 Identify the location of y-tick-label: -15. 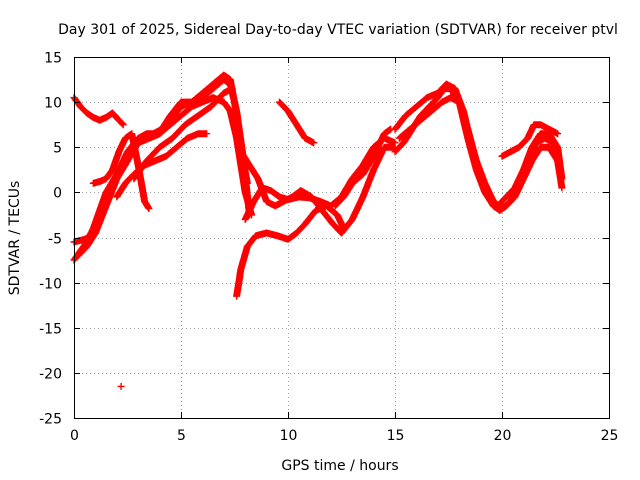
(50, 330).